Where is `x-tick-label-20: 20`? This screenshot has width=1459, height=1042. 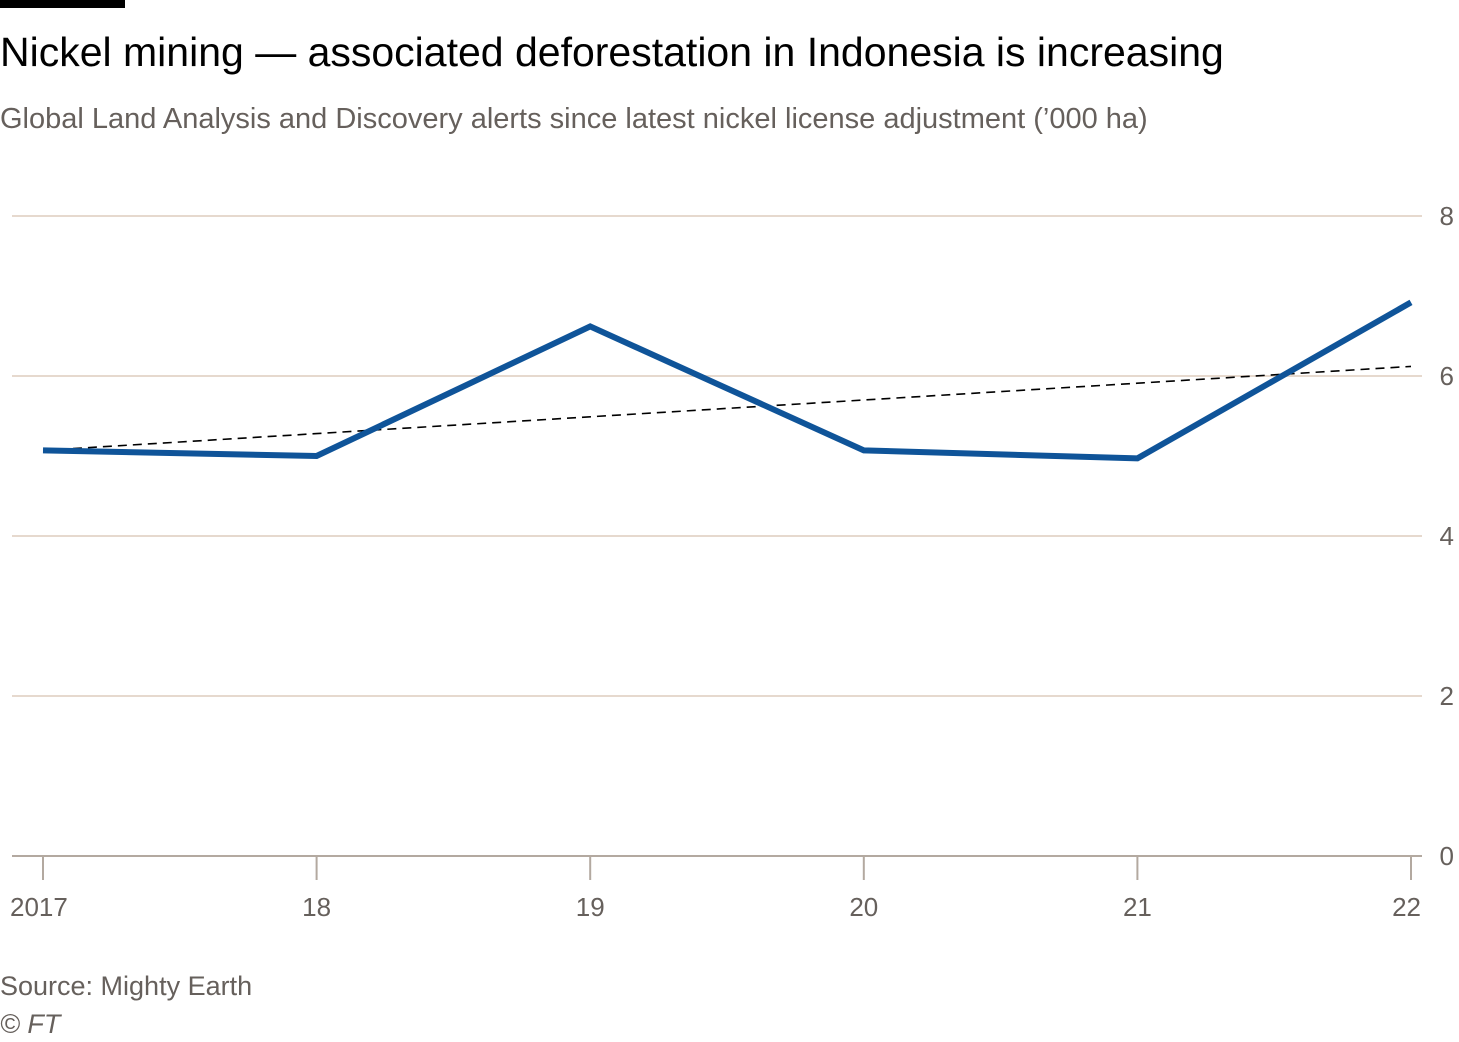
x-tick-label-20: 20 is located at coordinates (863, 907).